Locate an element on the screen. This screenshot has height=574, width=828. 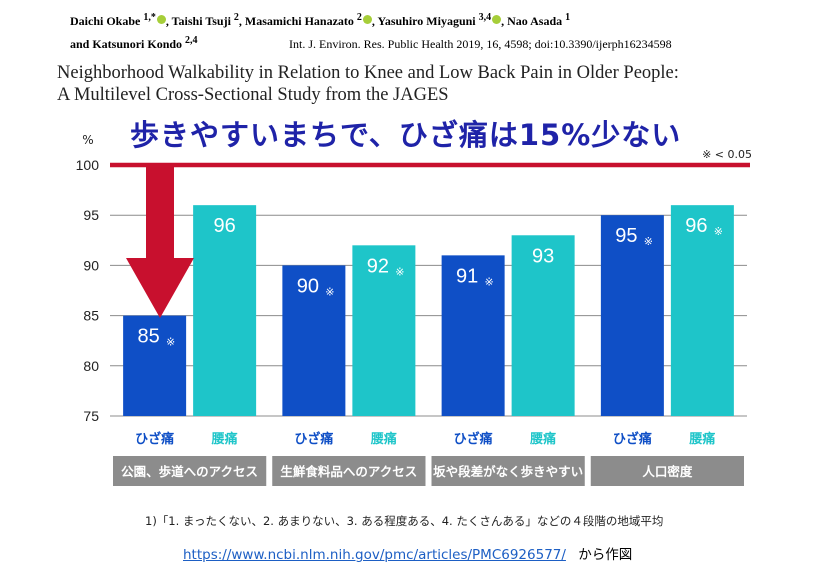
chart-headline: 歩きやすいまちで、ひざ痛は15%少ない is located at coordinates (406, 135).